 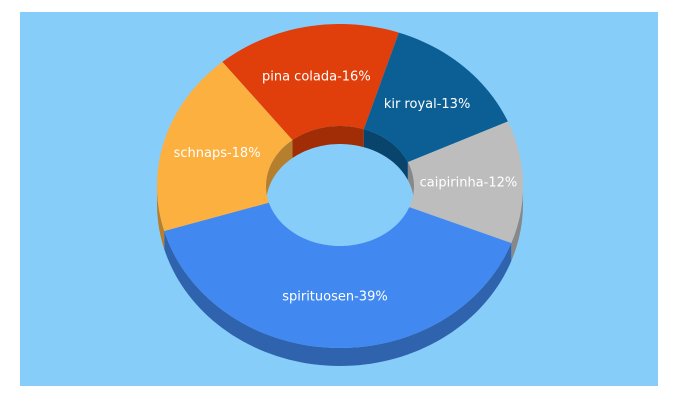 I want to click on slice-label: pina colada-16%, so click(x=316, y=76).